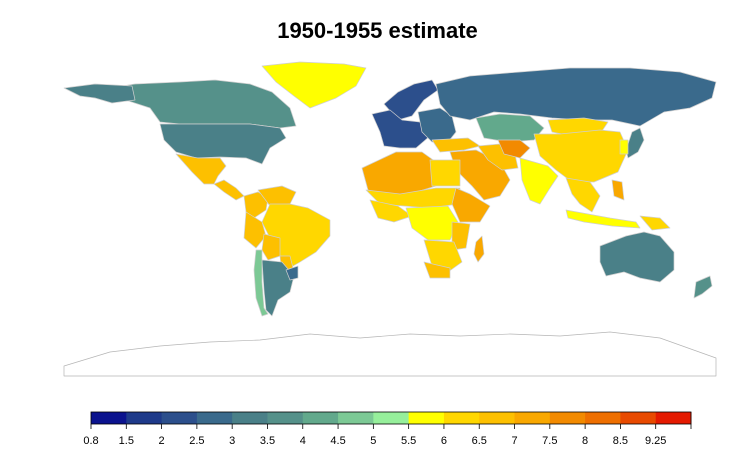  Describe the element at coordinates (292, 273) in the screenshot. I see `region-uruguay` at that location.